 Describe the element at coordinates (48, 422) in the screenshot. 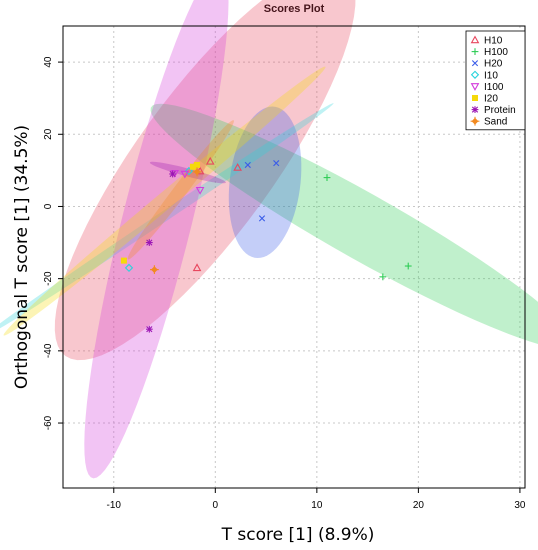

I see `y-tick-label: -60` at that location.